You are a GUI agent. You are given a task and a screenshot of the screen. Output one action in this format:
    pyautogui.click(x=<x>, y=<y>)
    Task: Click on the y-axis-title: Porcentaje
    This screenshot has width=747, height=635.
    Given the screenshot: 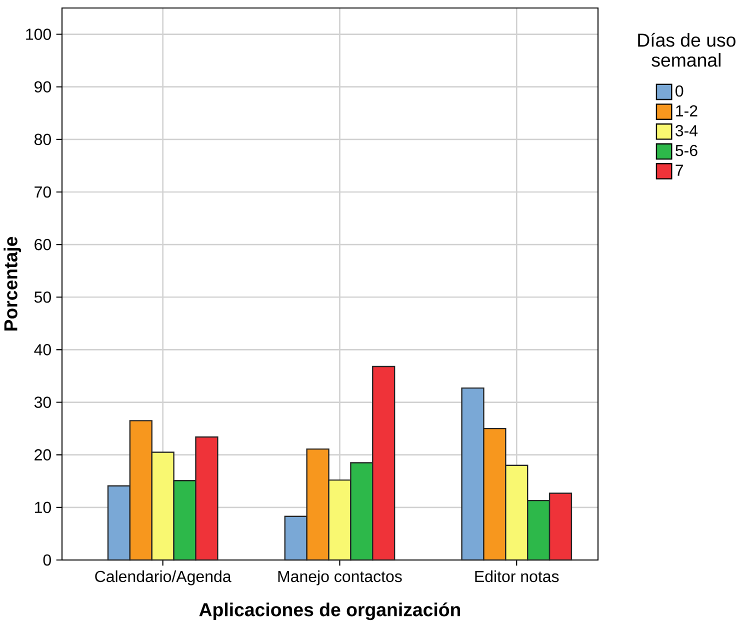 What is the action you would take?
    pyautogui.click(x=13, y=283)
    